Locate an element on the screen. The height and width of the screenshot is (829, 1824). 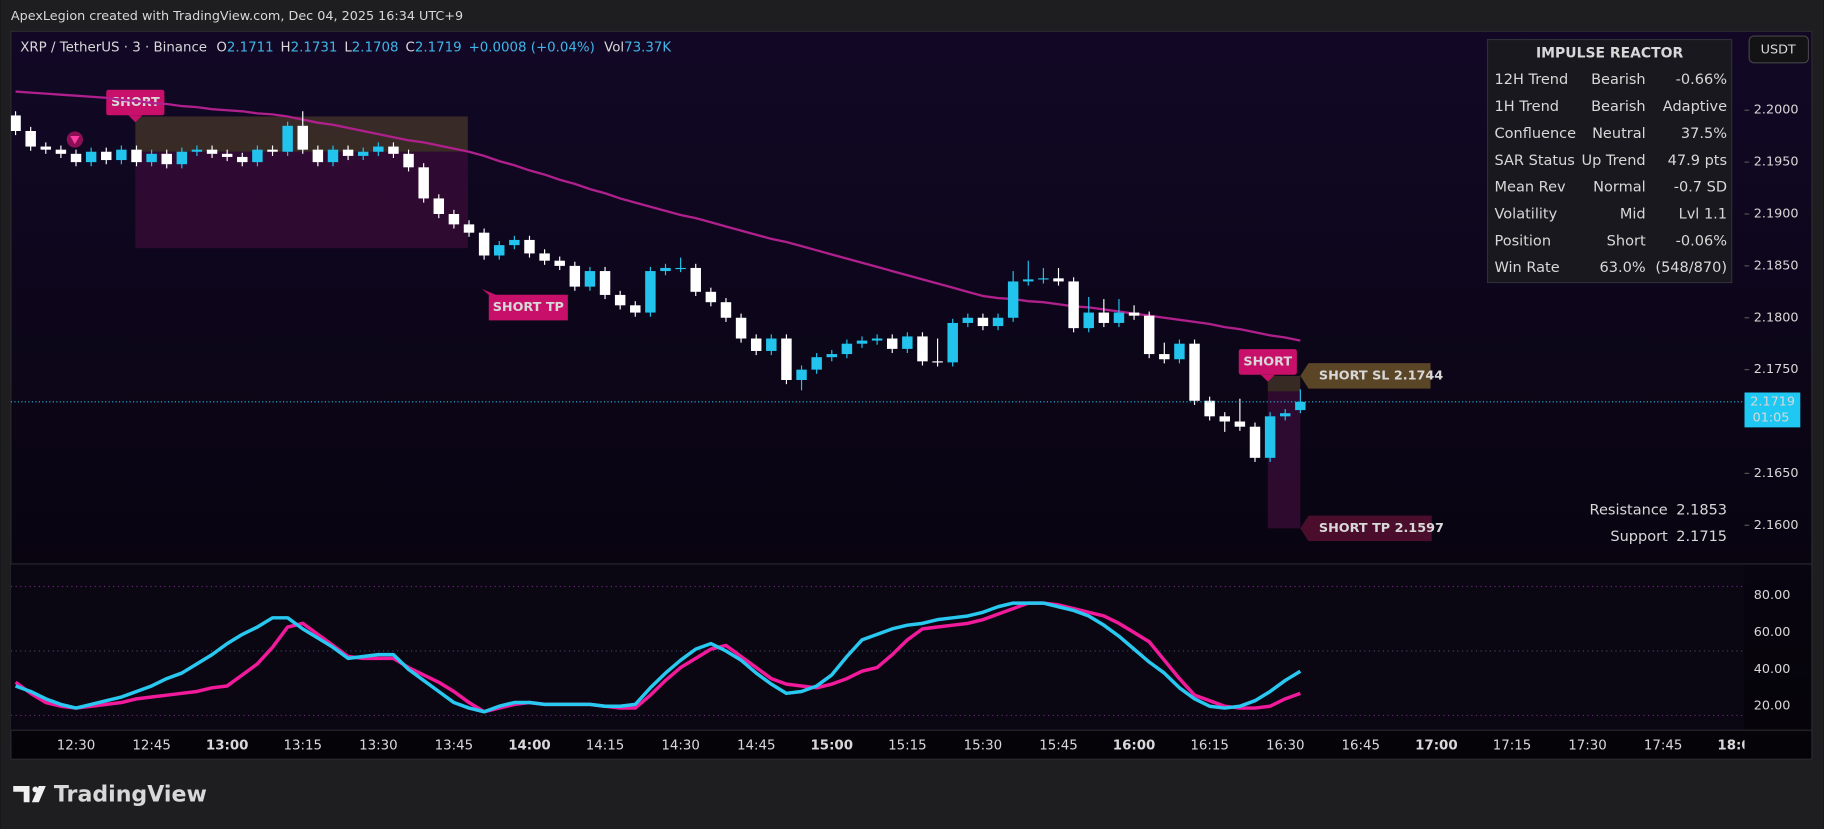
sl-label-box is located at coordinates (1365, 376).